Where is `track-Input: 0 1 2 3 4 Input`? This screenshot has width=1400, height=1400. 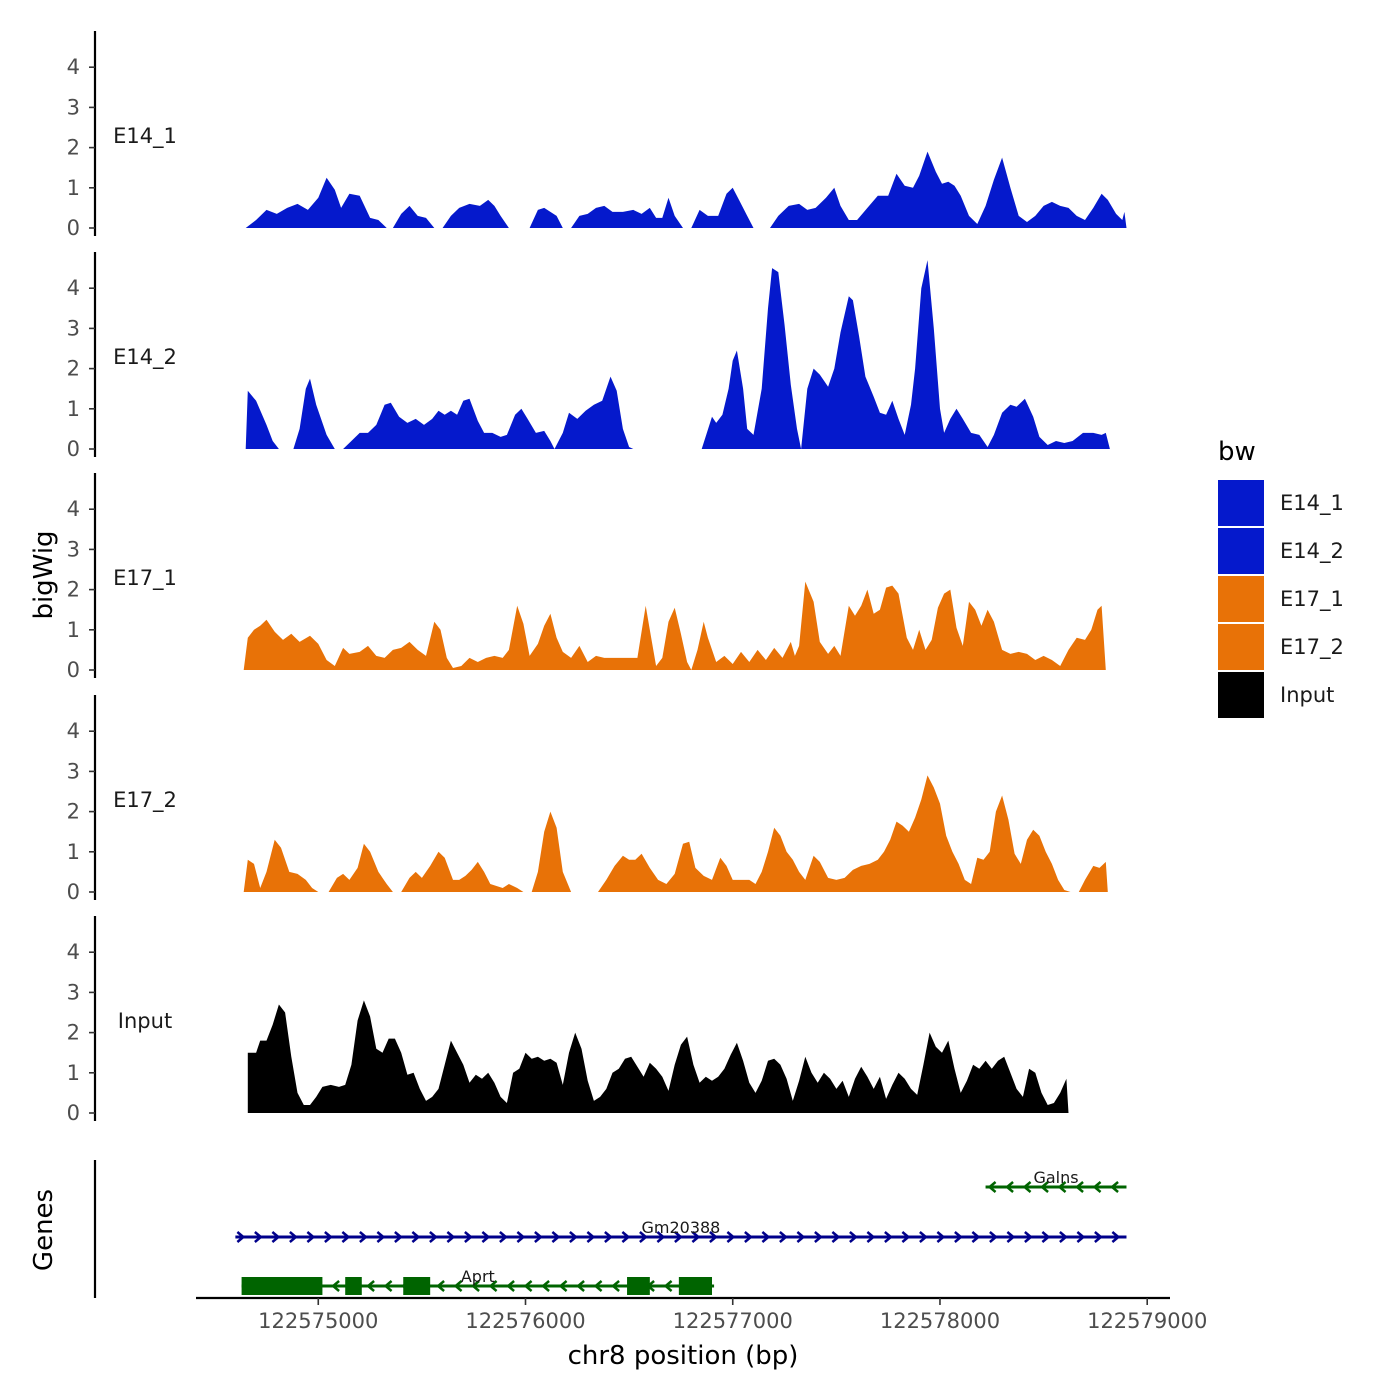 track-Input: 0 1 2 3 4 Input is located at coordinates (568, 1020).